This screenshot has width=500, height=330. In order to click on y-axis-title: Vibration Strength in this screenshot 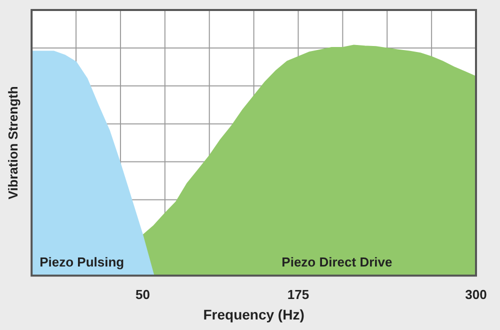, I will do `click(12, 143)`.